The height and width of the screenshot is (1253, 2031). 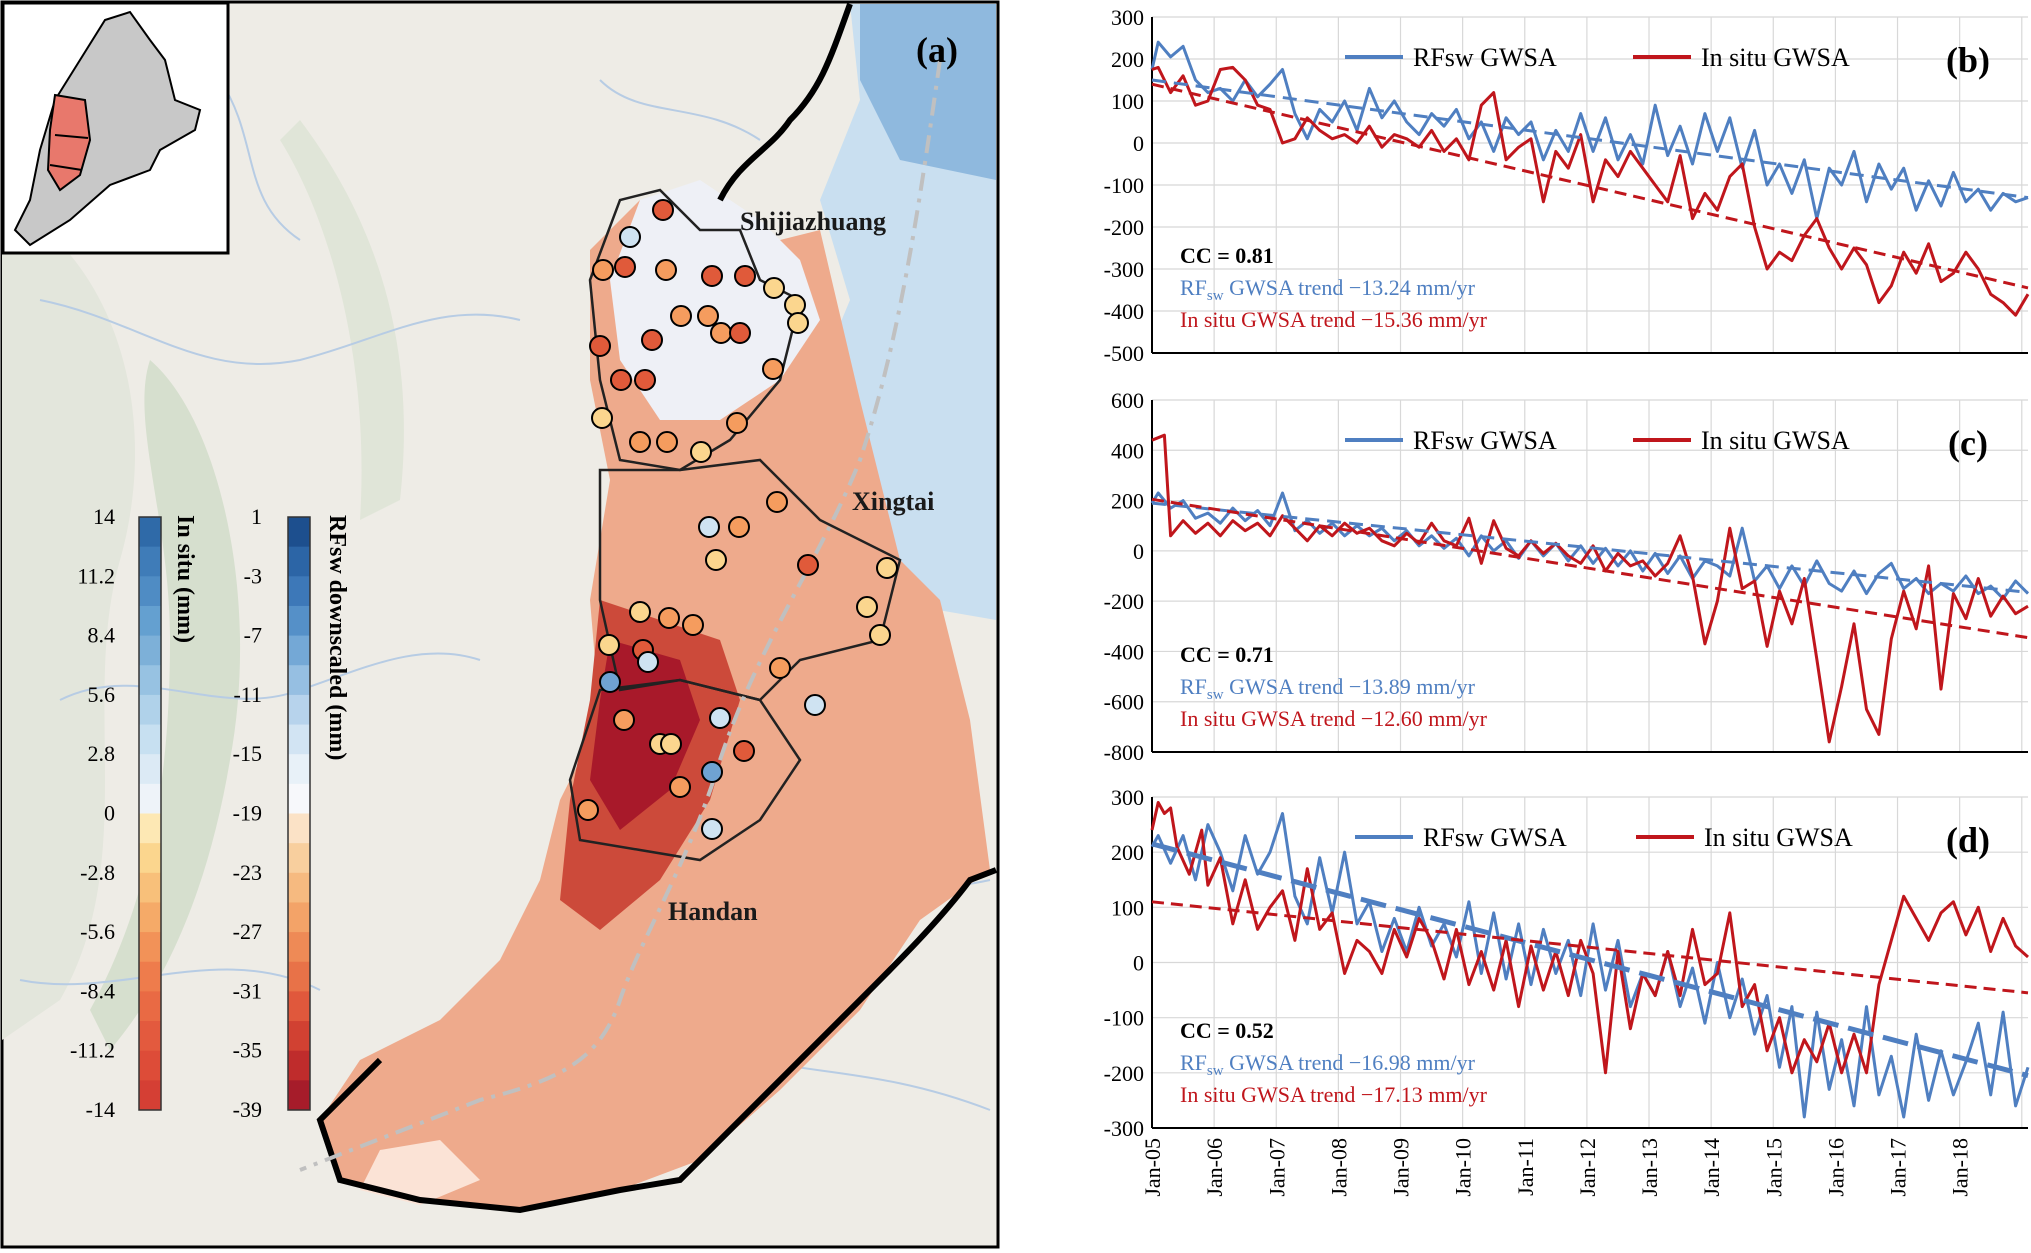 I want to click on colorbar-tick: 8.4, so click(x=102, y=635).